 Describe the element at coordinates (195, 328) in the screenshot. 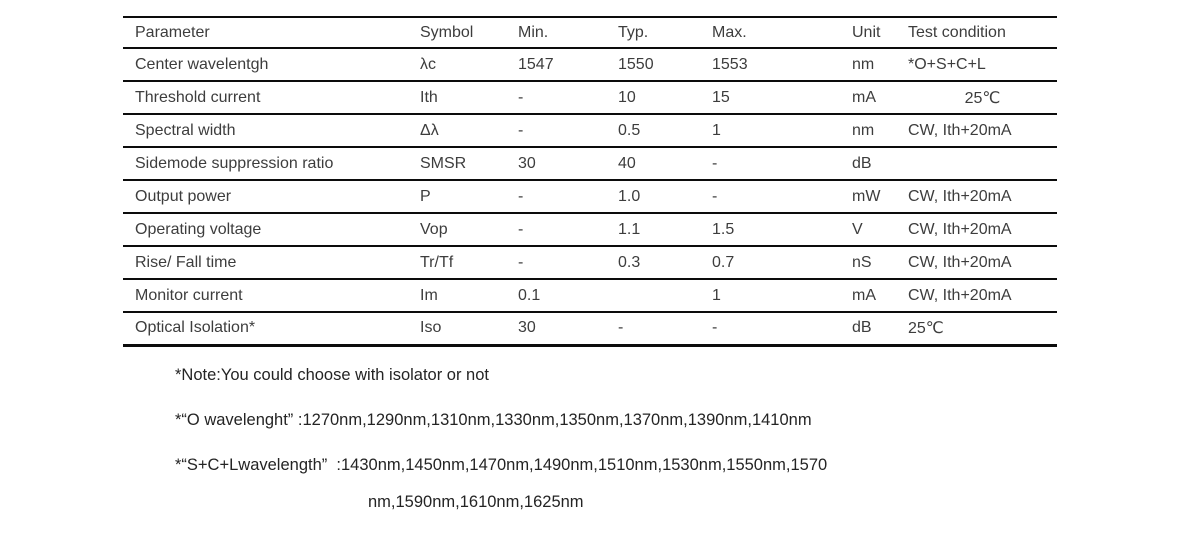

I see `cell-parameter: Optical Isolation*` at that location.